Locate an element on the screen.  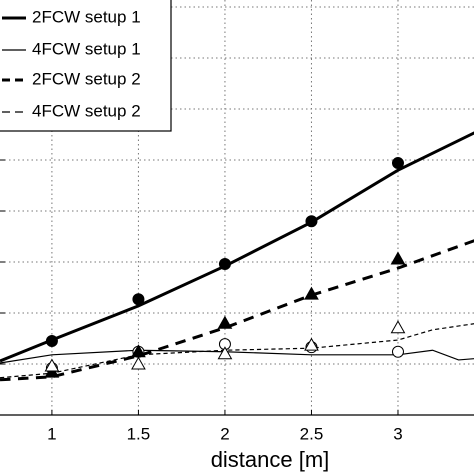
x-tick-label: 2.5 is located at coordinates (312, 433).